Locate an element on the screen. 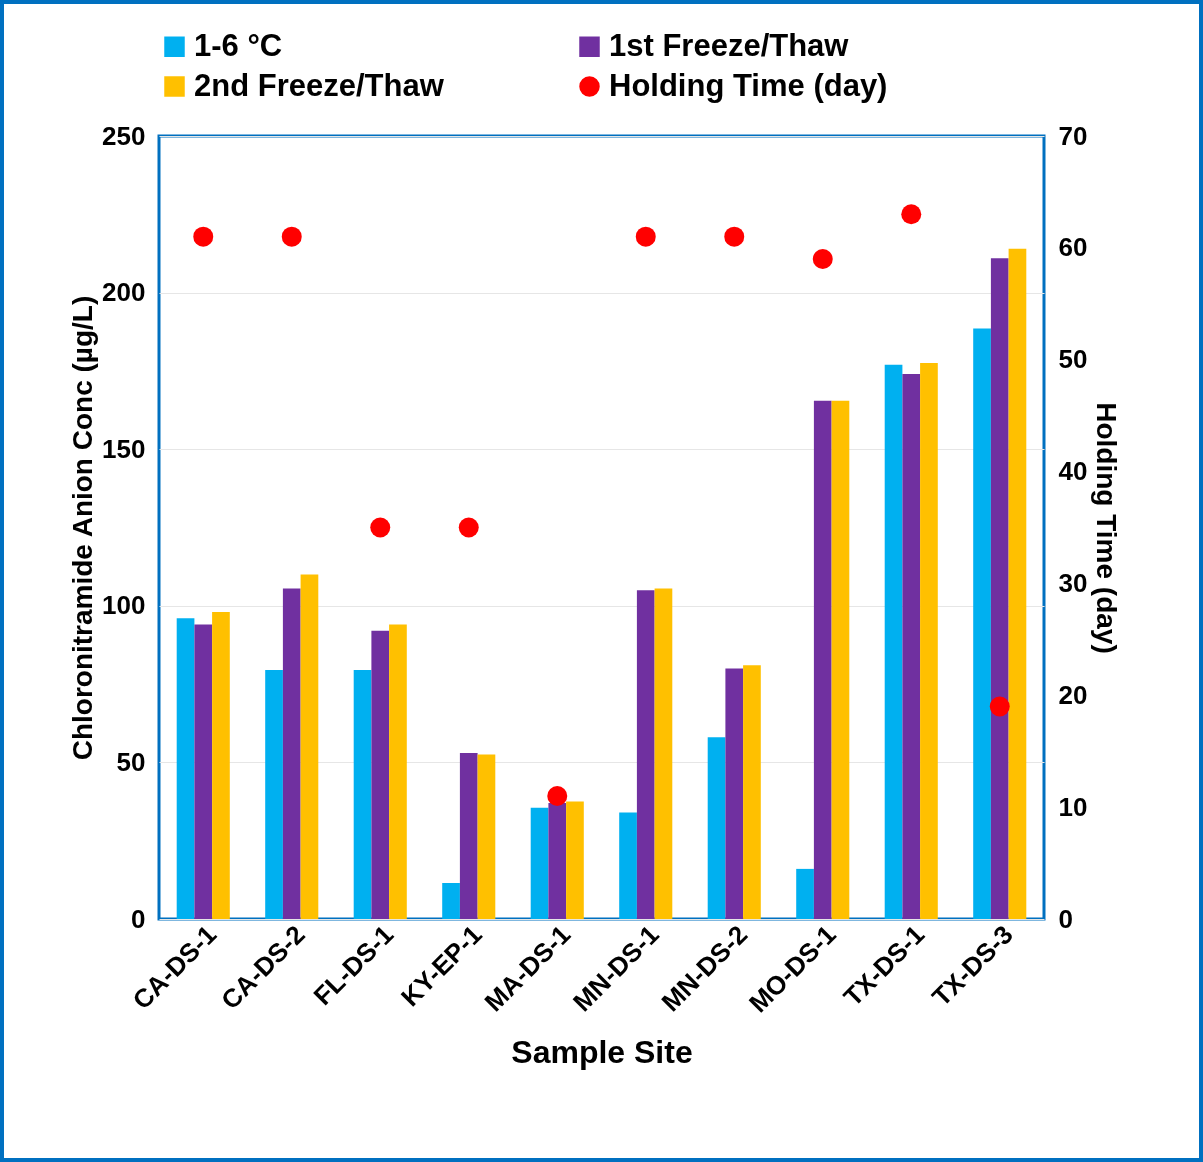  y-axis-title: Chloronitramide Anion Conc (µg/L) is located at coordinates (83, 528).